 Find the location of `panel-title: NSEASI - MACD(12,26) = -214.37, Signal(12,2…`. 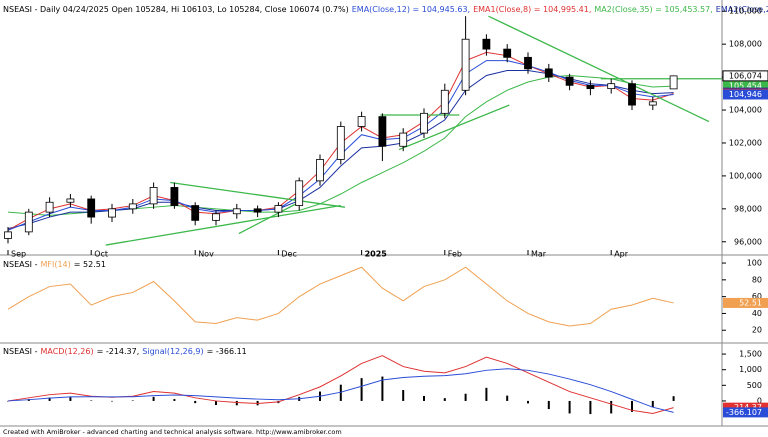

panel-title: NSEASI - MACD(12,26) = -214.37, Signal(12,2… is located at coordinates (125, 351).